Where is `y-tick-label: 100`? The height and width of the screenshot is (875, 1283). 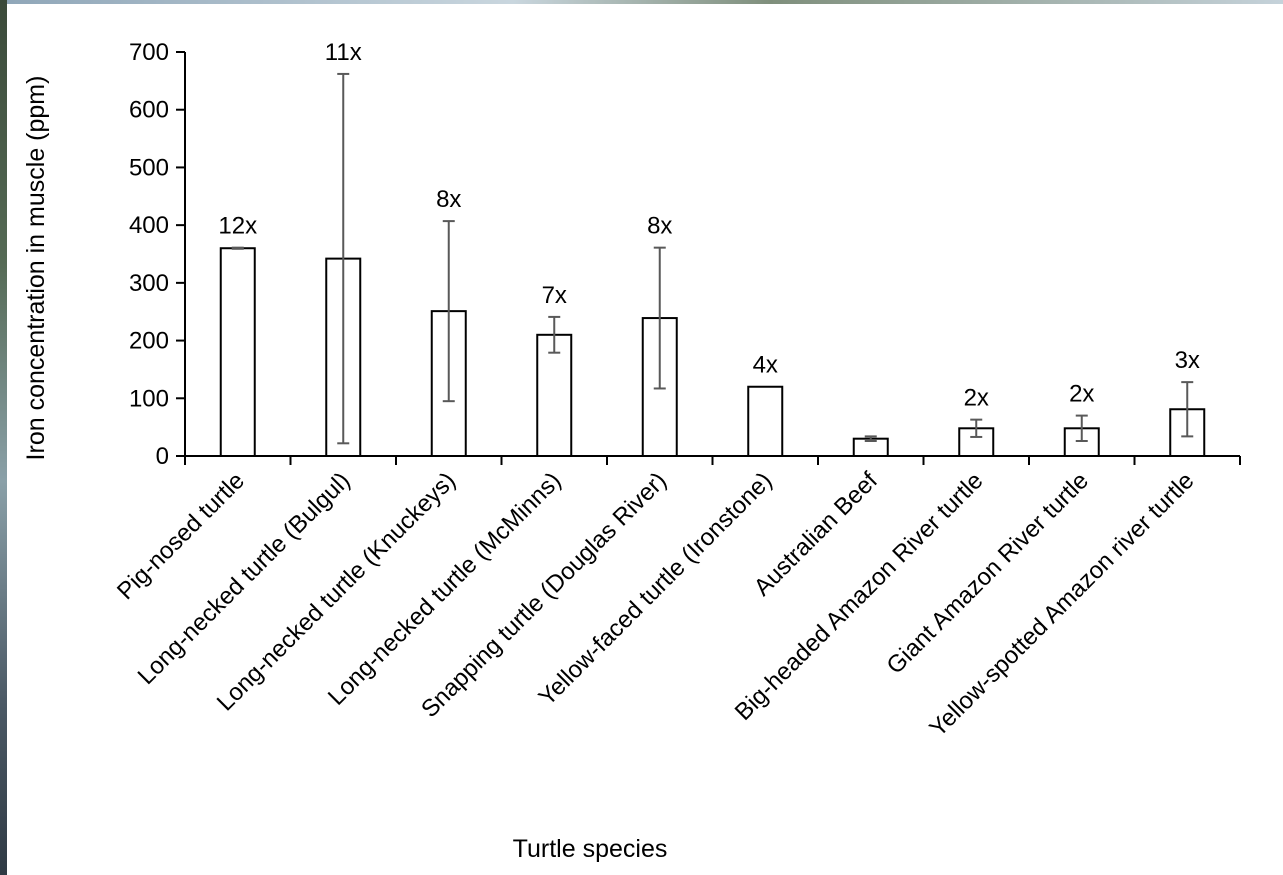
y-tick-label: 100 is located at coordinates (149, 398).